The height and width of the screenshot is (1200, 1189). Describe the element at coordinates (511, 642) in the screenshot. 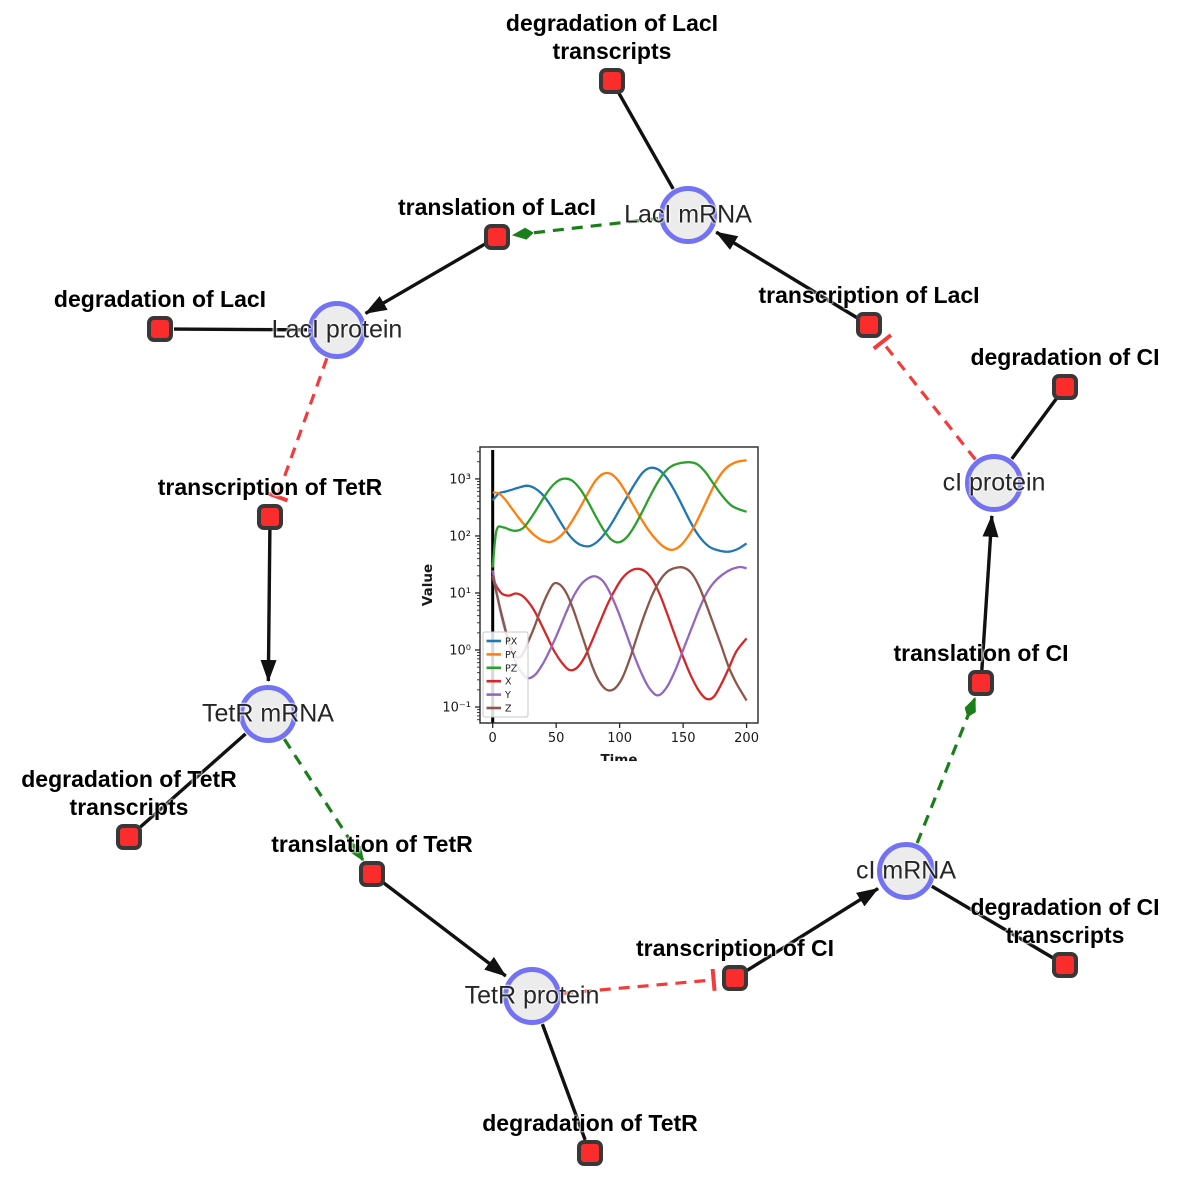

I see `legend-label-PX: PX` at that location.